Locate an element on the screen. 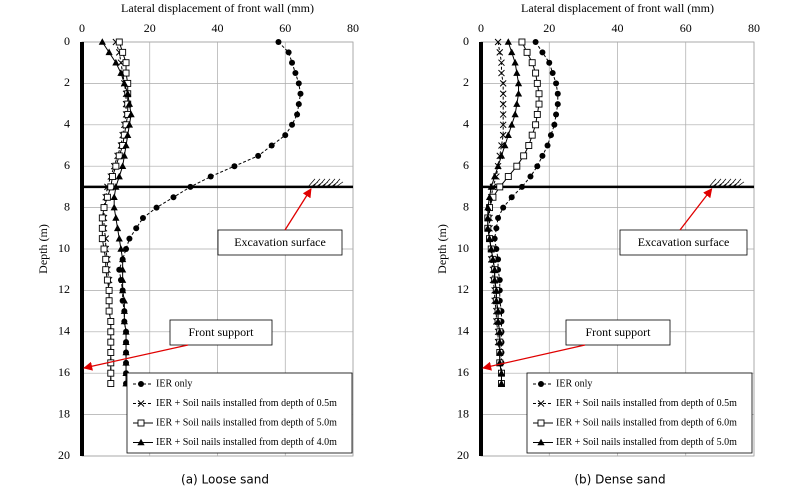 The width and height of the screenshot is (800, 489). y-tick-label: 6 is located at coordinates (466, 165).